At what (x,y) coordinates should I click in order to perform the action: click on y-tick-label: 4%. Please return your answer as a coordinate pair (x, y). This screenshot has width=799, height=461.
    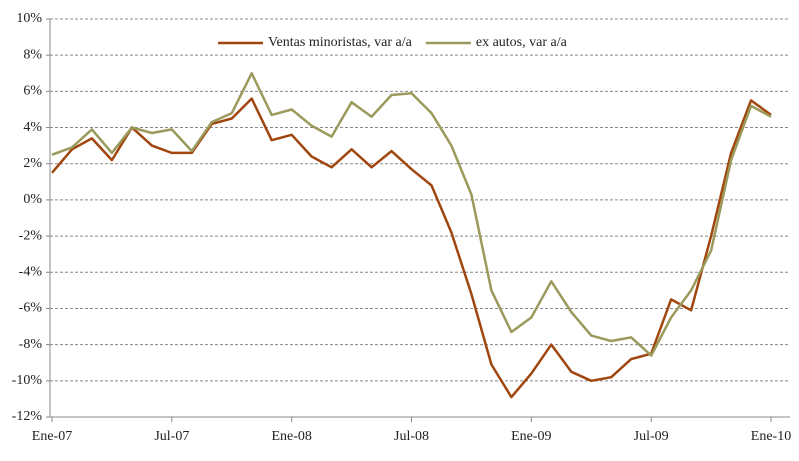
    Looking at the image, I should click on (32, 127).